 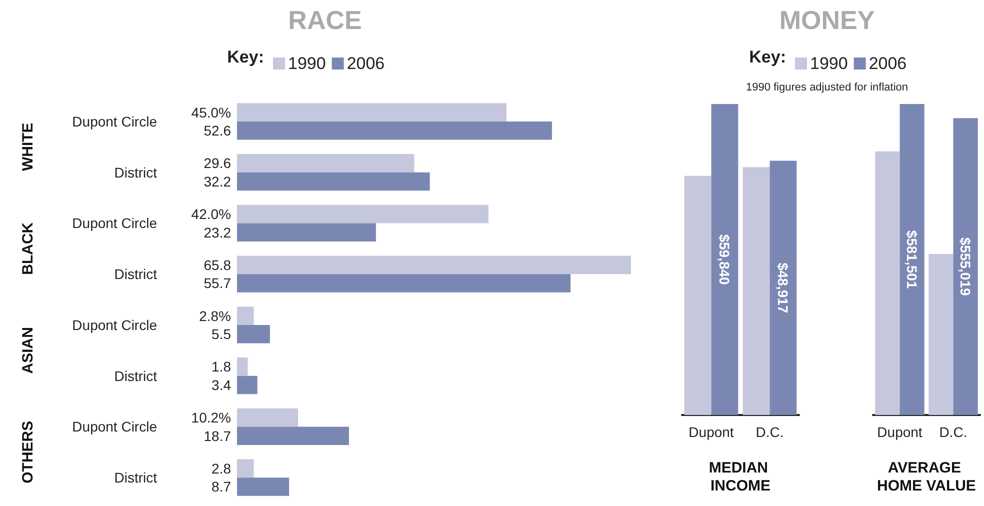 What do you see at coordinates (218, 130) in the screenshot?
I see `data-label: 52.6` at bounding box center [218, 130].